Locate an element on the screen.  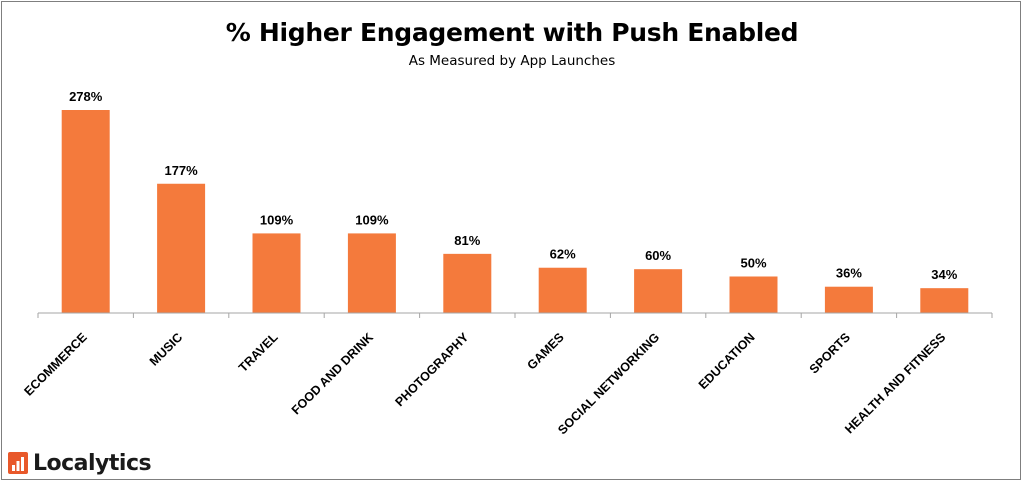
category-label: PHOTOGRAPHY is located at coordinates (431, 369).